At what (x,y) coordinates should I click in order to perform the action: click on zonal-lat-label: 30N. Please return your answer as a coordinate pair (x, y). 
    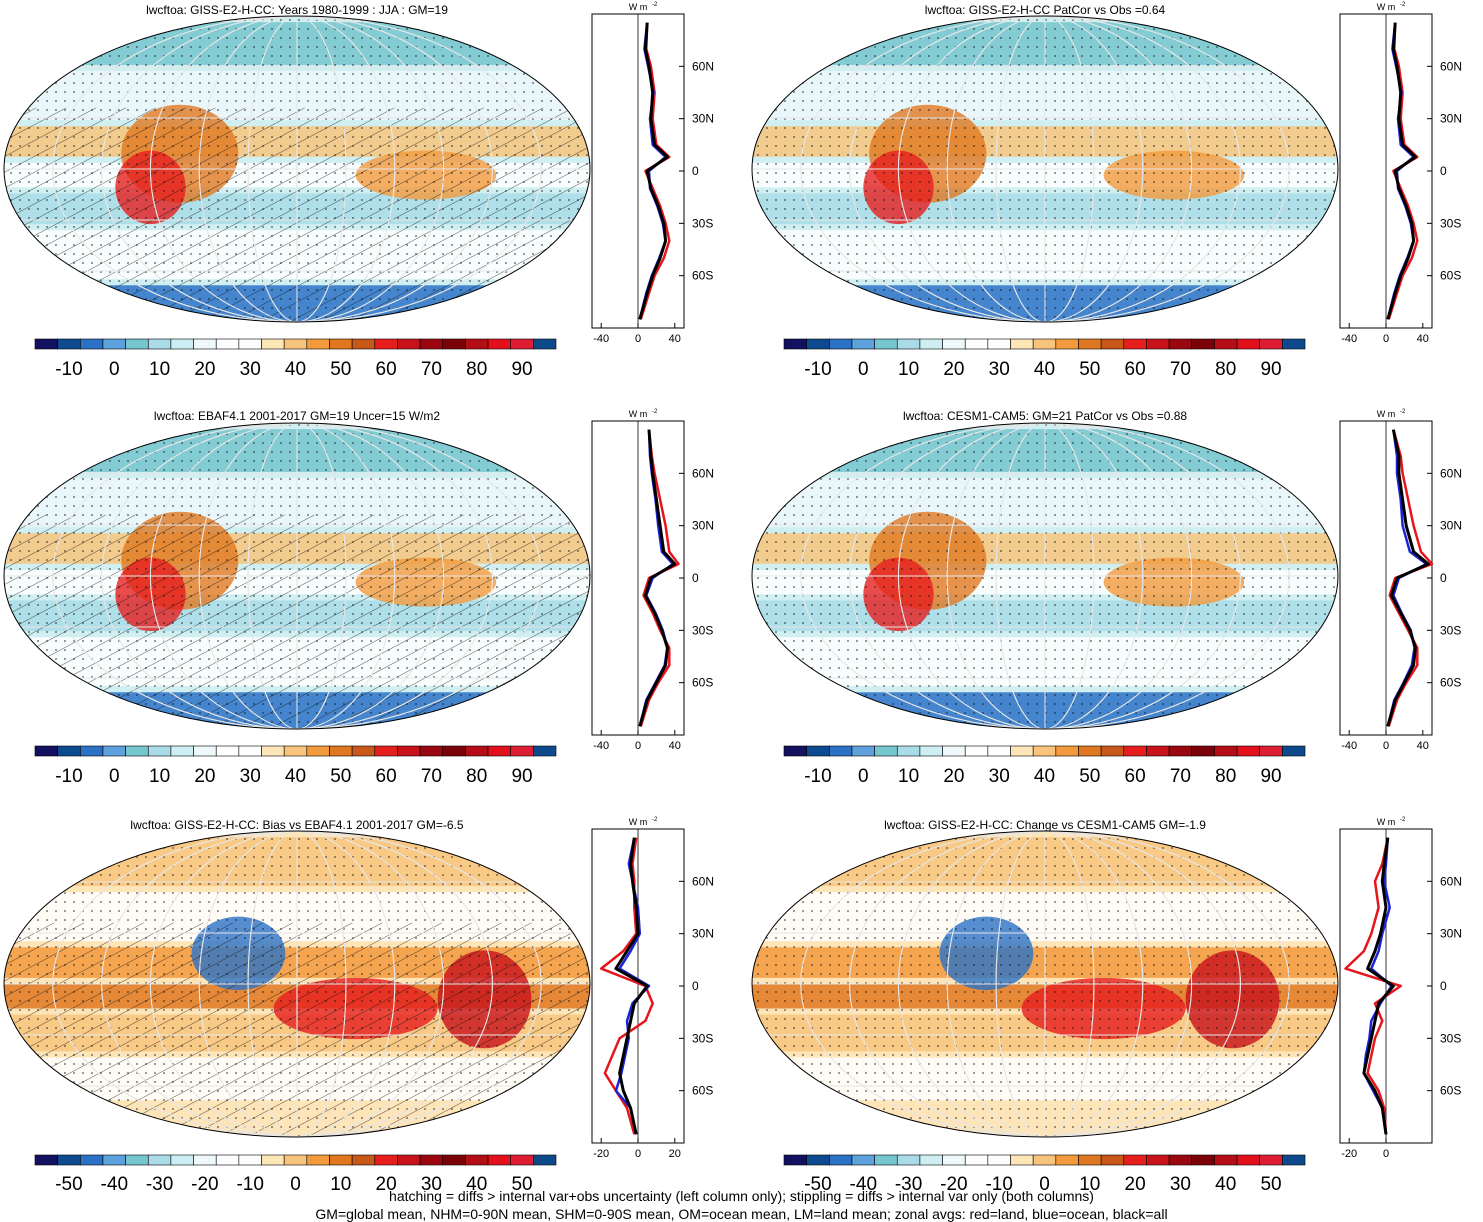
    Looking at the image, I should click on (703, 119).